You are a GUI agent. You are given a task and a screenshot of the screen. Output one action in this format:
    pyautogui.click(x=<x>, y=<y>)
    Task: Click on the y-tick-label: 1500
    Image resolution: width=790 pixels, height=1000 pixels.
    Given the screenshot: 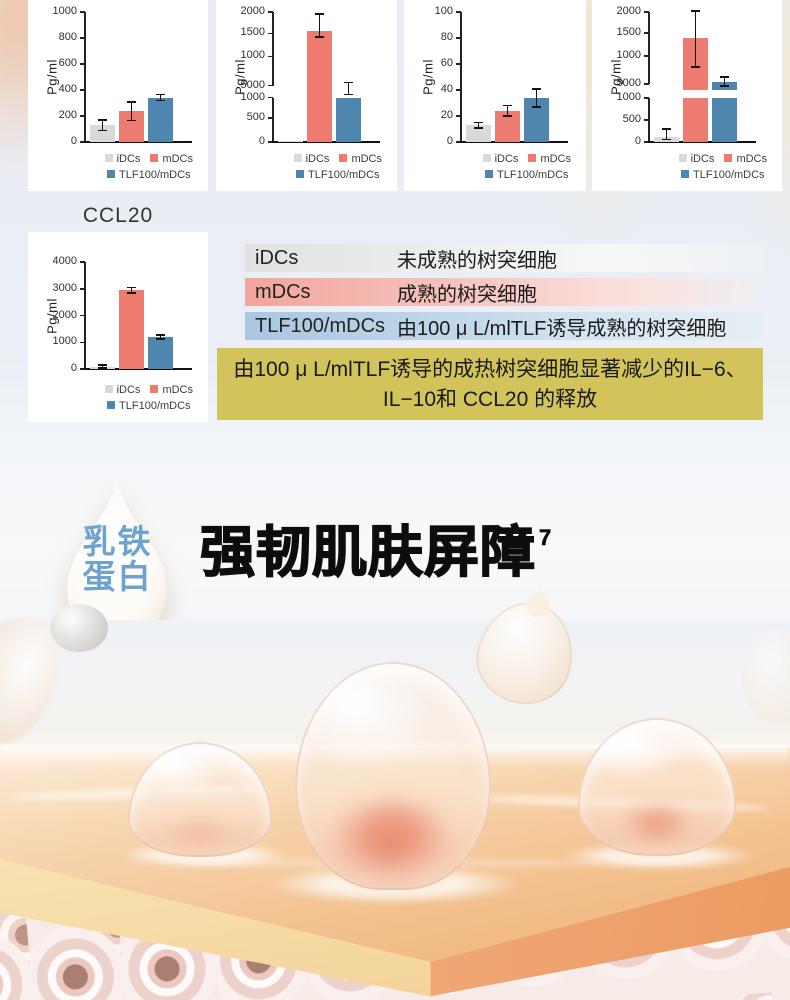 What is the action you would take?
    pyautogui.click(x=252, y=32)
    